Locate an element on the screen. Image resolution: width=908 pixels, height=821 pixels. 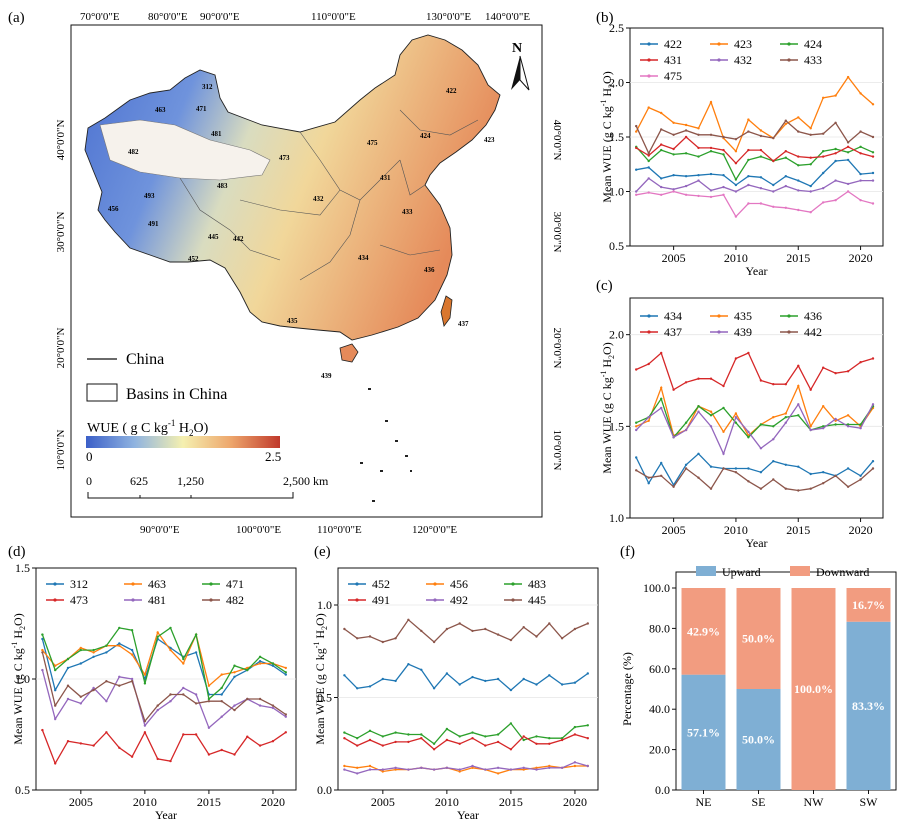
scale-tick-label: 625 is located at coordinates (139, 481).